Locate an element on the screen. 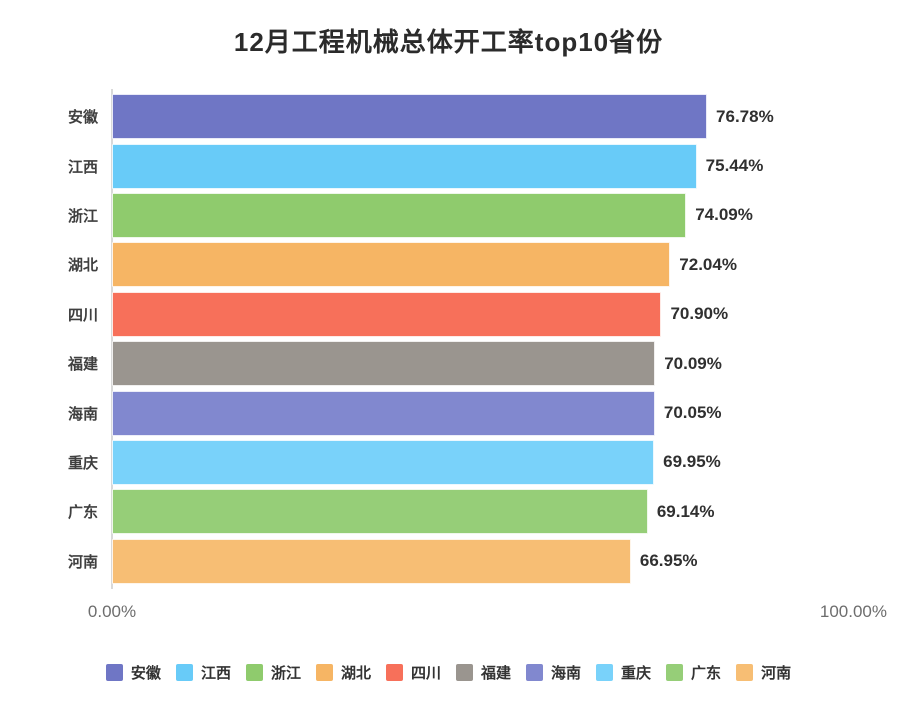  bar-track: 72.04% is located at coordinates (499, 265).